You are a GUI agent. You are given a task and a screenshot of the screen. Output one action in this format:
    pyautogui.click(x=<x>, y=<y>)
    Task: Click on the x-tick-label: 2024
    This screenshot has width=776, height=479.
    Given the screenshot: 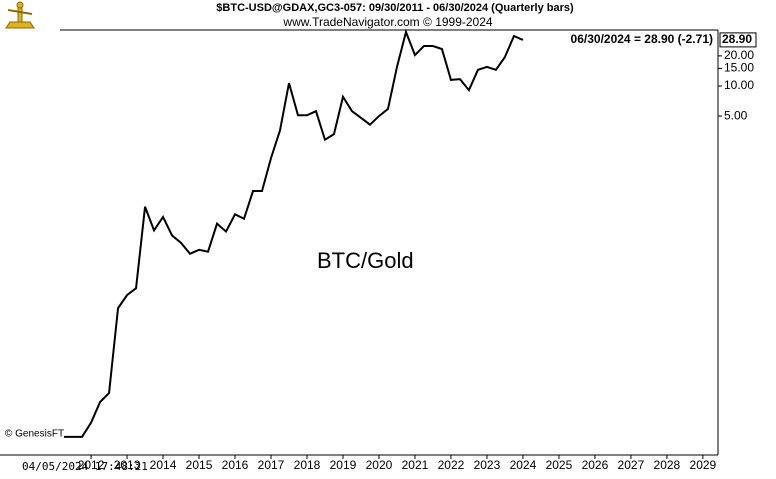 What is the action you would take?
    pyautogui.click(x=523, y=465)
    